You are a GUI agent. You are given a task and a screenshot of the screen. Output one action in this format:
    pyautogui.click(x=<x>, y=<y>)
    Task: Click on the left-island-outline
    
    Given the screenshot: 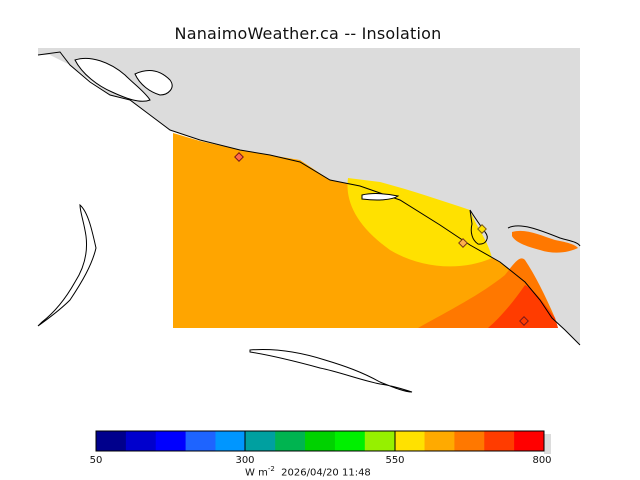 What is the action you would take?
    pyautogui.click(x=67, y=265)
    